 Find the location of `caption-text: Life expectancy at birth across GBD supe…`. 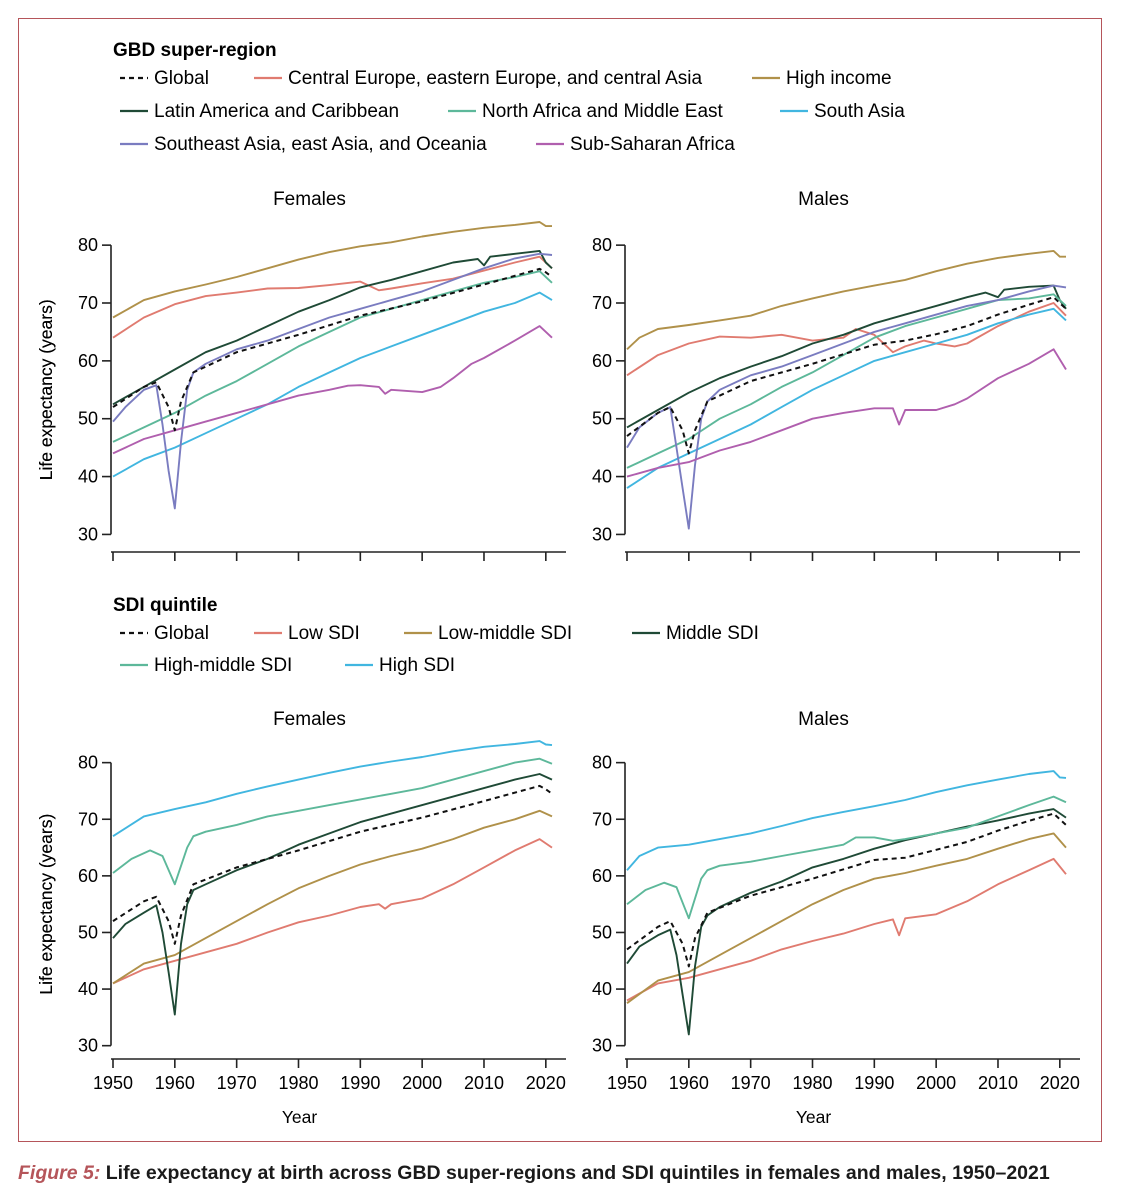

caption-text: Life expectancy at birth across GBD supe… is located at coordinates (575, 1173).